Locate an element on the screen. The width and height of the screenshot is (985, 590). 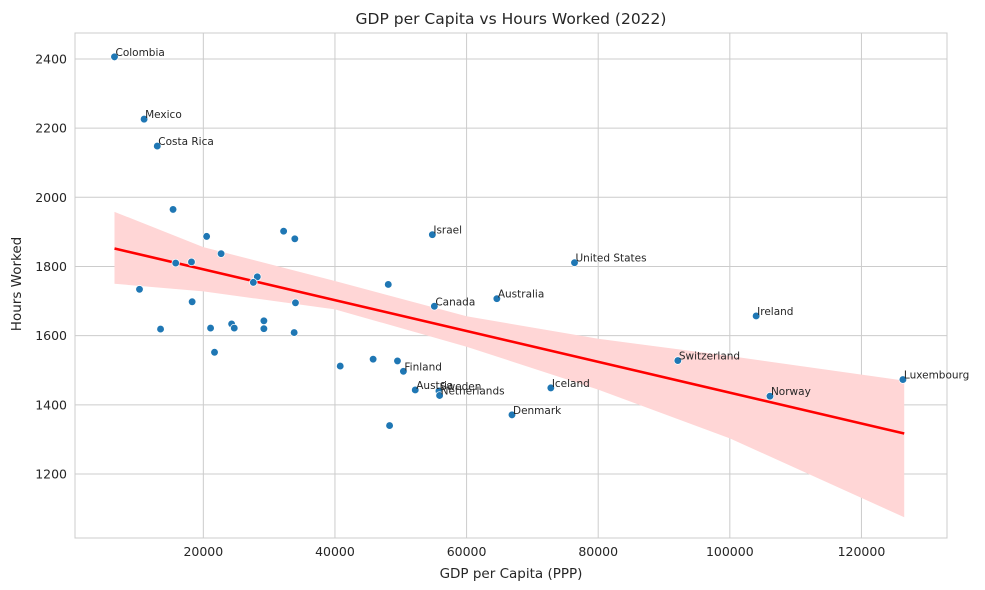
x-tick-label: 40000 is located at coordinates (335, 551).